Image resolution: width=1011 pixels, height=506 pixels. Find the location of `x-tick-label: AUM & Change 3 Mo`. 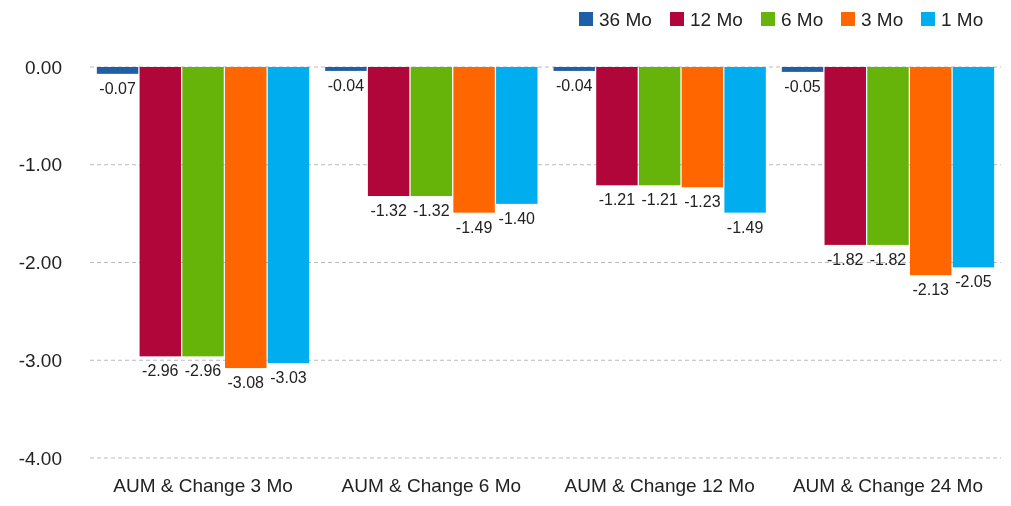

x-tick-label: AUM & Change 3 Mo is located at coordinates (203, 485).